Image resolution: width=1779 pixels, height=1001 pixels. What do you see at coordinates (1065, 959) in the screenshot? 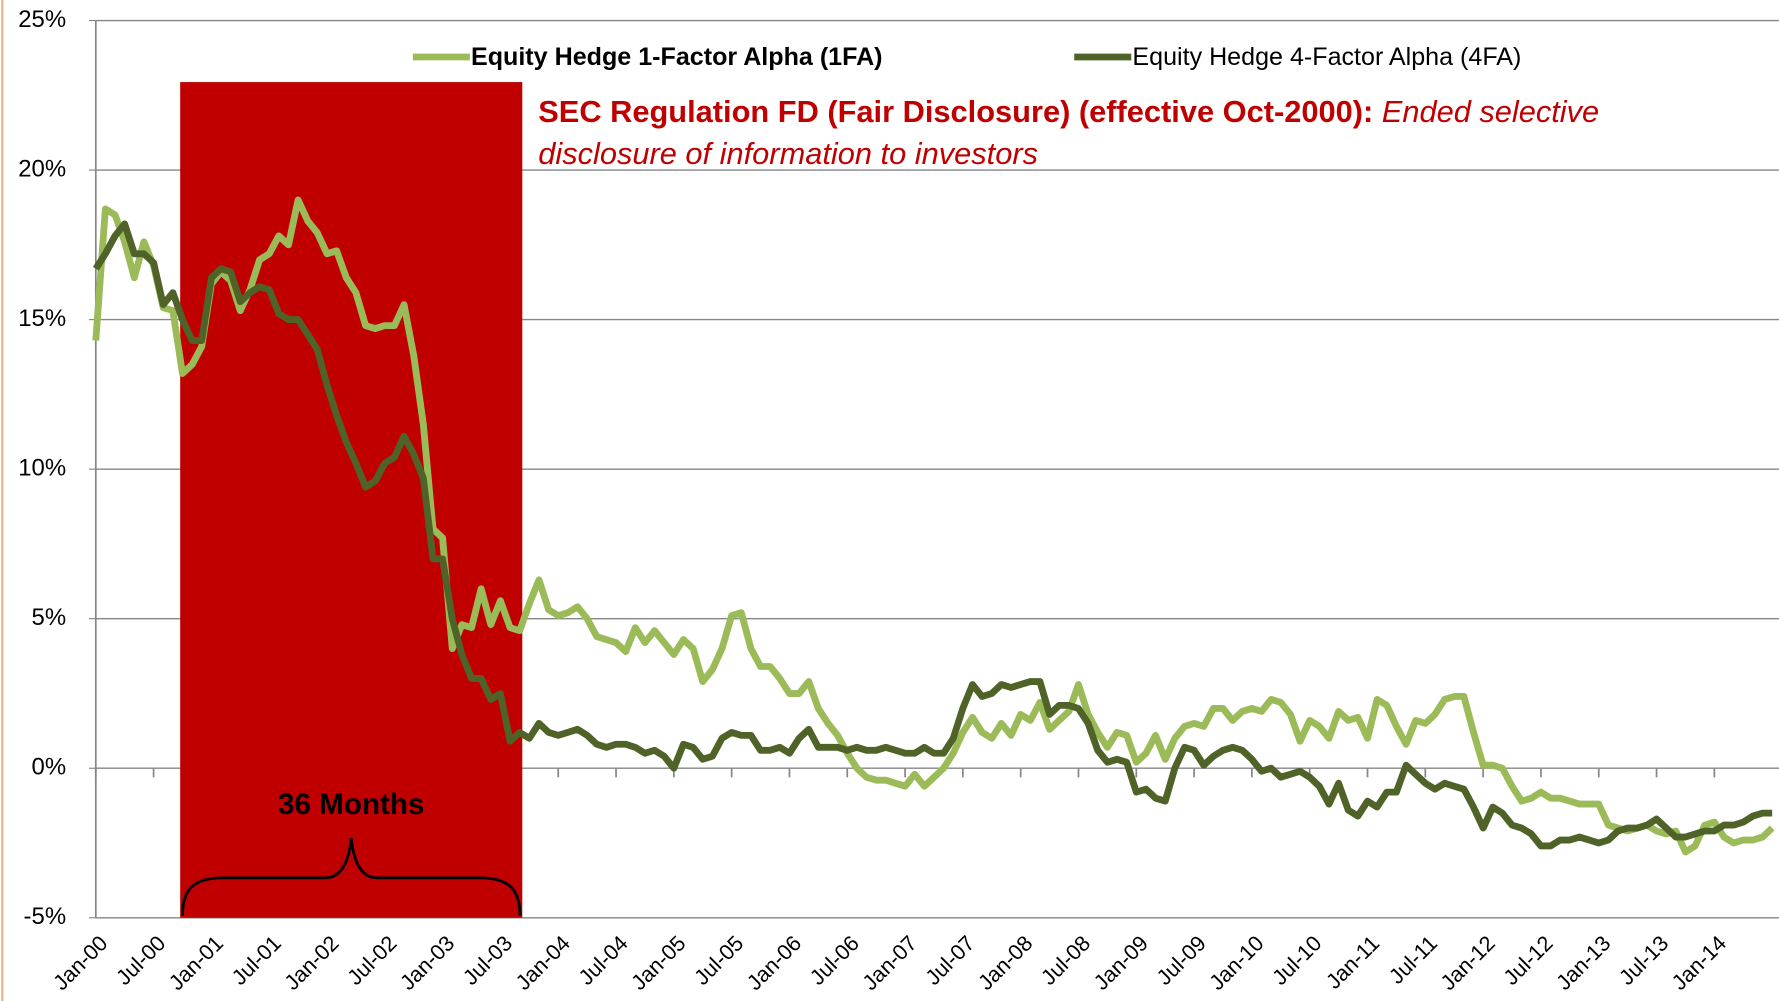
I see `x-tick-label: Jul-08` at bounding box center [1065, 959].